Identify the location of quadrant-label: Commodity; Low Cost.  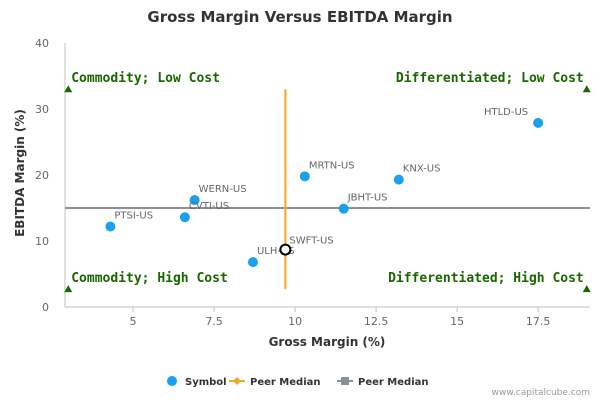
(145, 78).